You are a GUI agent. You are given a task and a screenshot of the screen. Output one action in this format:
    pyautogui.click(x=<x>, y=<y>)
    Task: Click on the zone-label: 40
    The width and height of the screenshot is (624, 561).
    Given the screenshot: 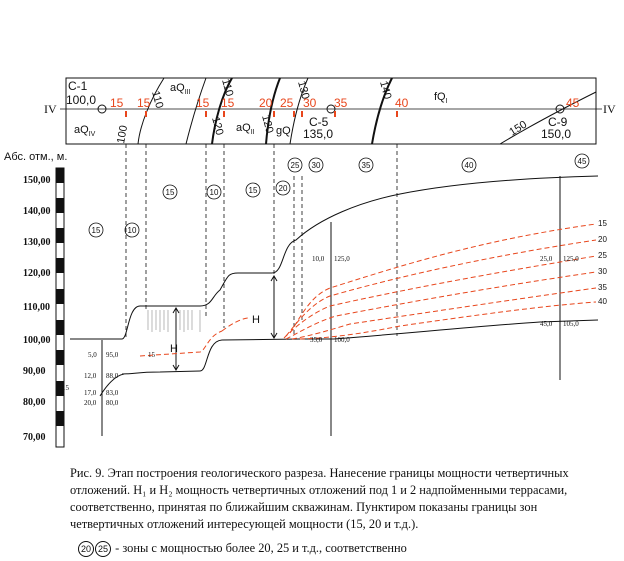 What is the action you would take?
    pyautogui.click(x=469, y=165)
    